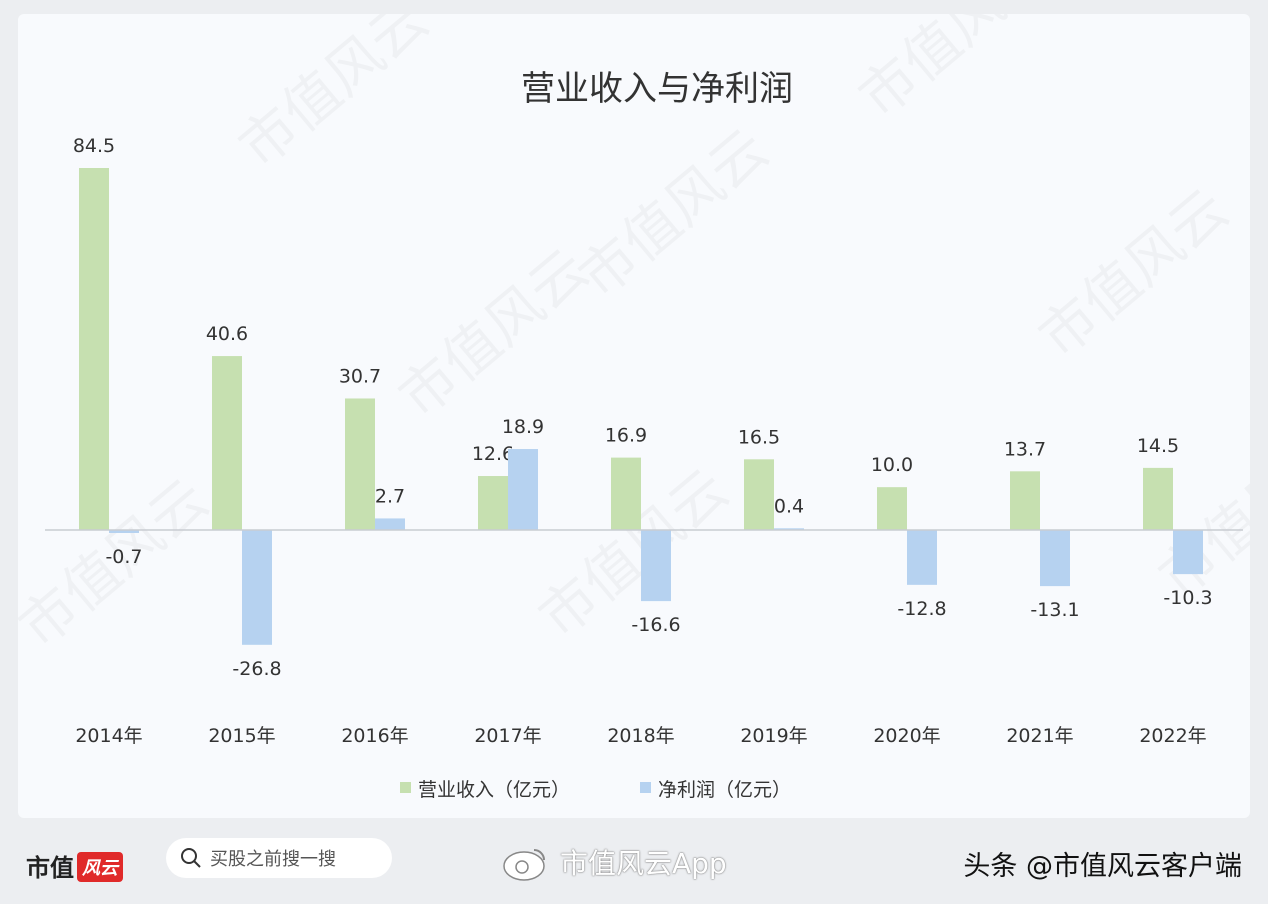 This screenshot has height=904, width=1268. I want to click on net-profit-data-label: 0.4, so click(789, 506).